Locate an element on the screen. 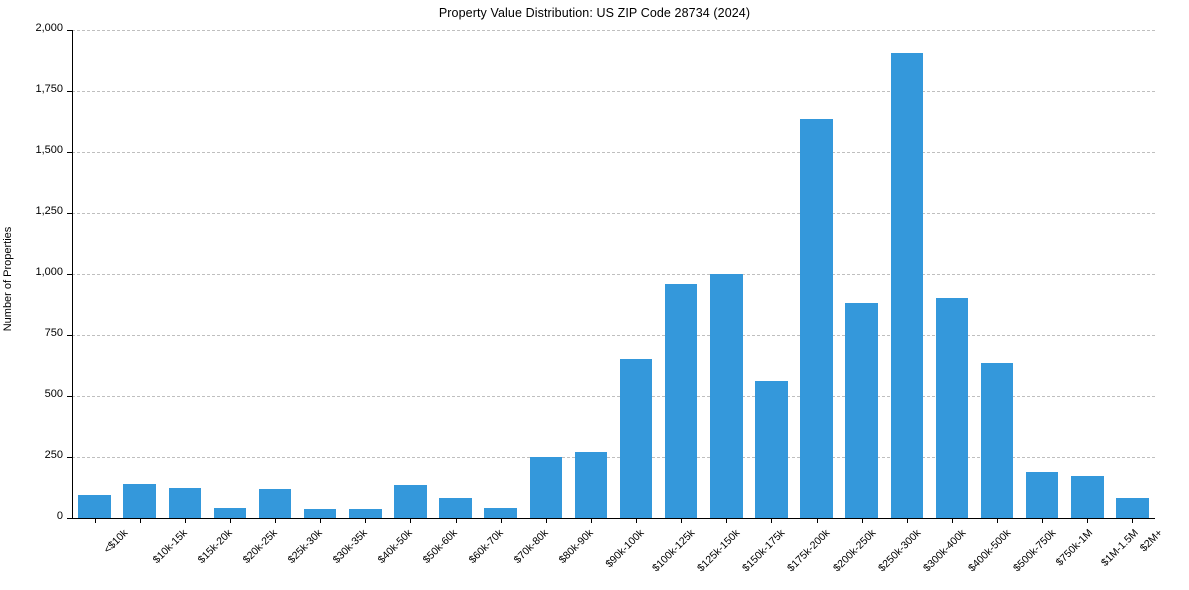 Image resolution: width=1189 pixels, height=590 pixels. x-tick-label: $250k-300k is located at coordinates (899, 551).